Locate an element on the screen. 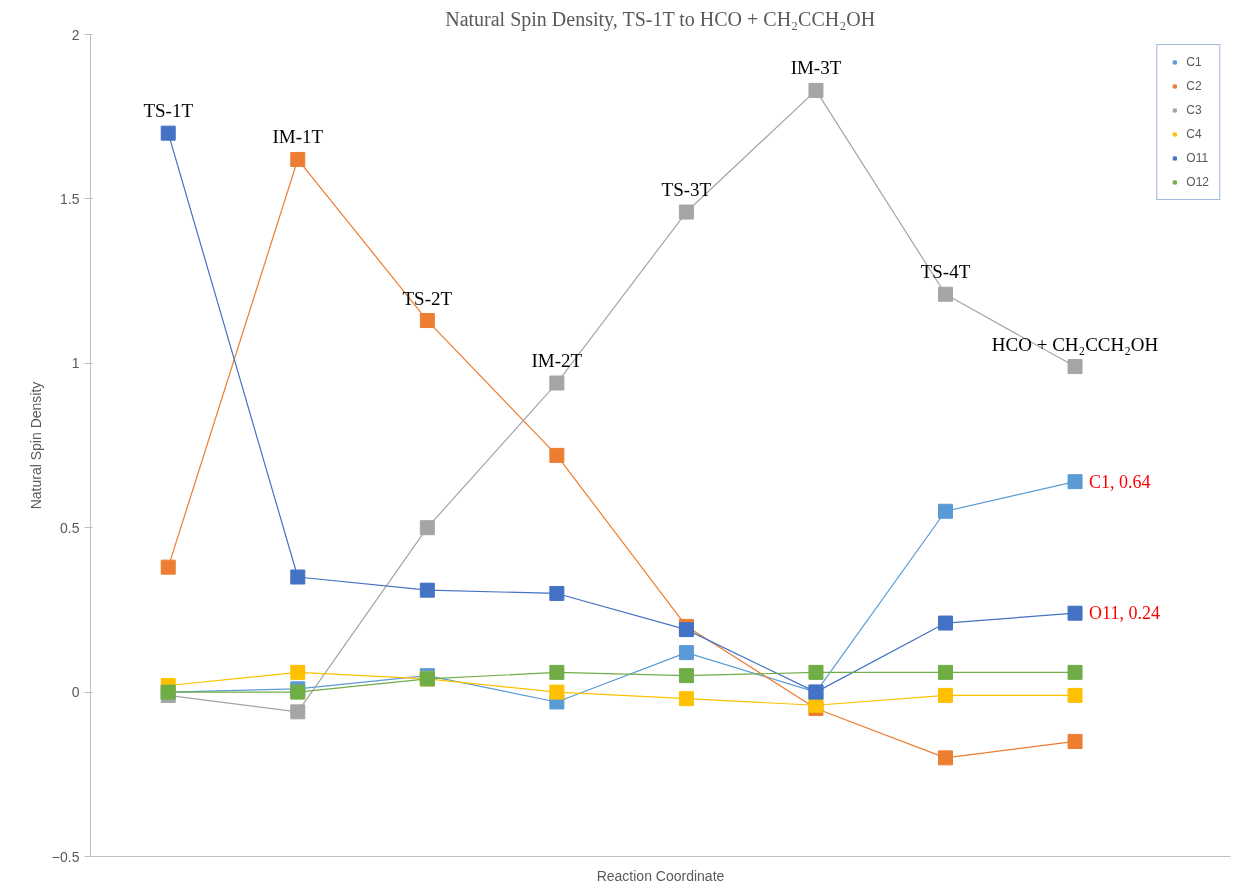 This screenshot has height=896, width=1260. annotation: TS-3T is located at coordinates (686, 190).